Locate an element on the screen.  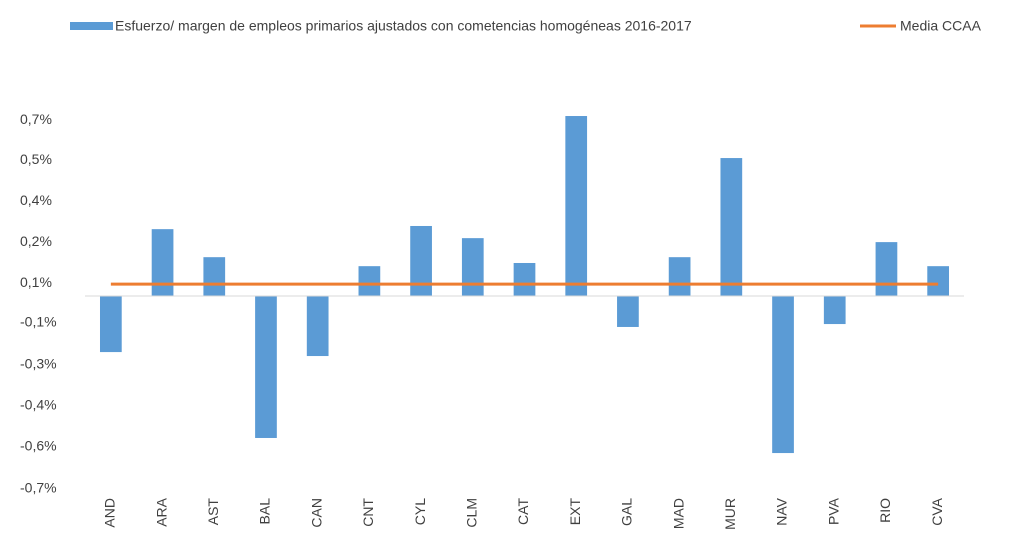
y-tick-label: -0,1% is located at coordinates (38, 322).